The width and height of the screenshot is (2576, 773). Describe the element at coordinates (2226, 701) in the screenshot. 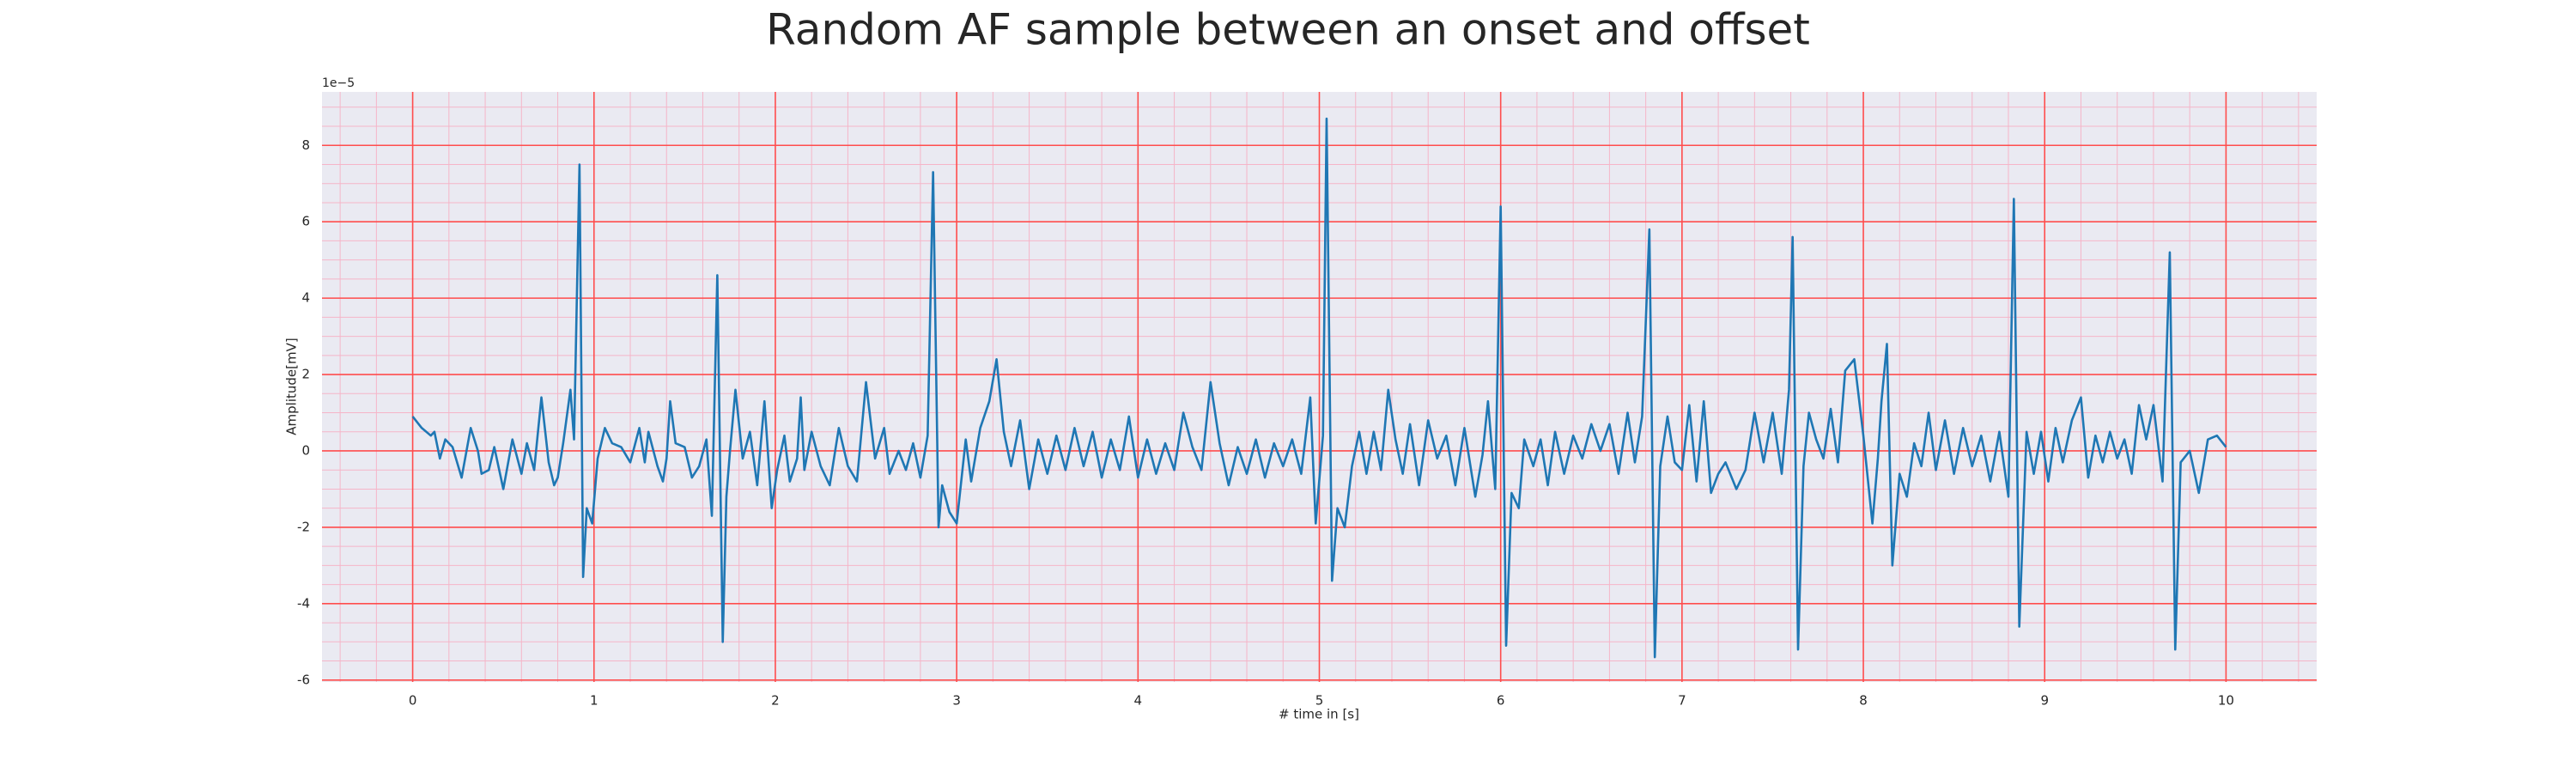

I see `x-tick-label: 10` at that location.